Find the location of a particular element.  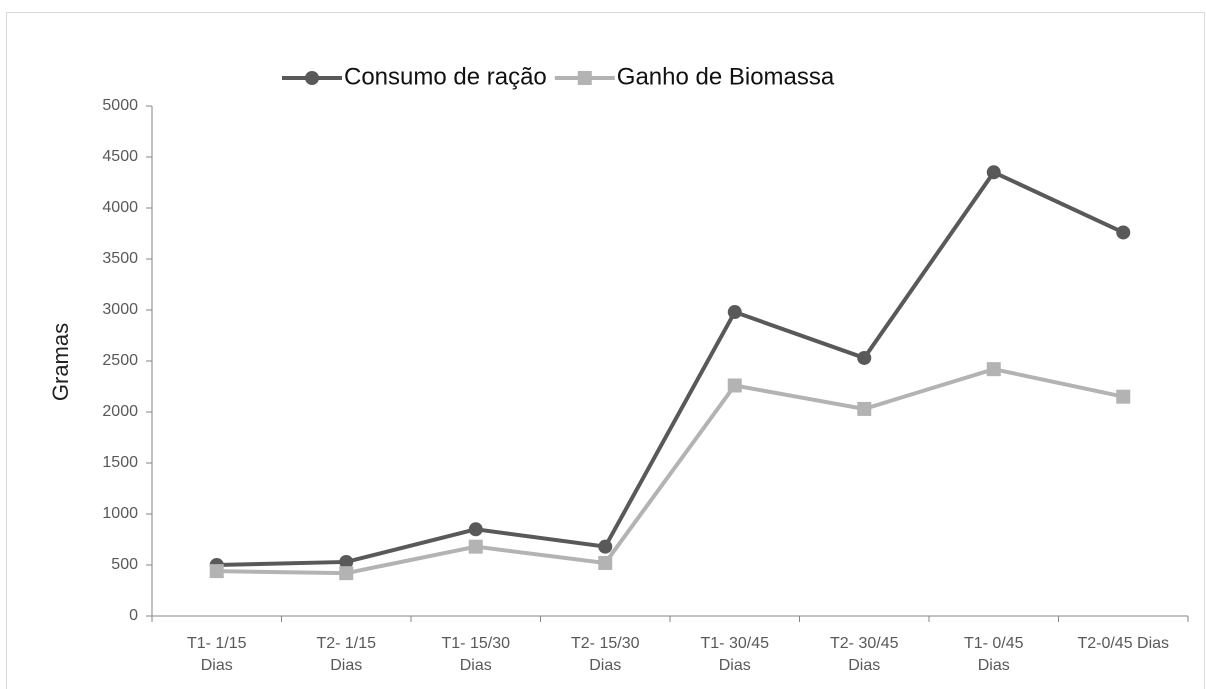

x-tick-label: T2- 30/45 is located at coordinates (864, 643).